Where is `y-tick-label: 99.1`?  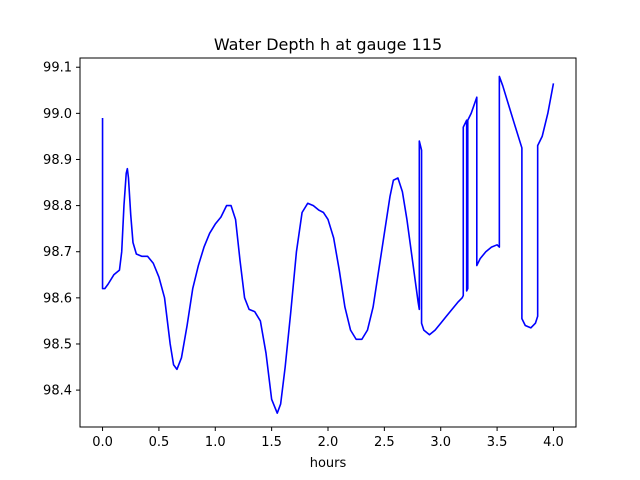 y-tick-label: 99.1 is located at coordinates (57, 68).